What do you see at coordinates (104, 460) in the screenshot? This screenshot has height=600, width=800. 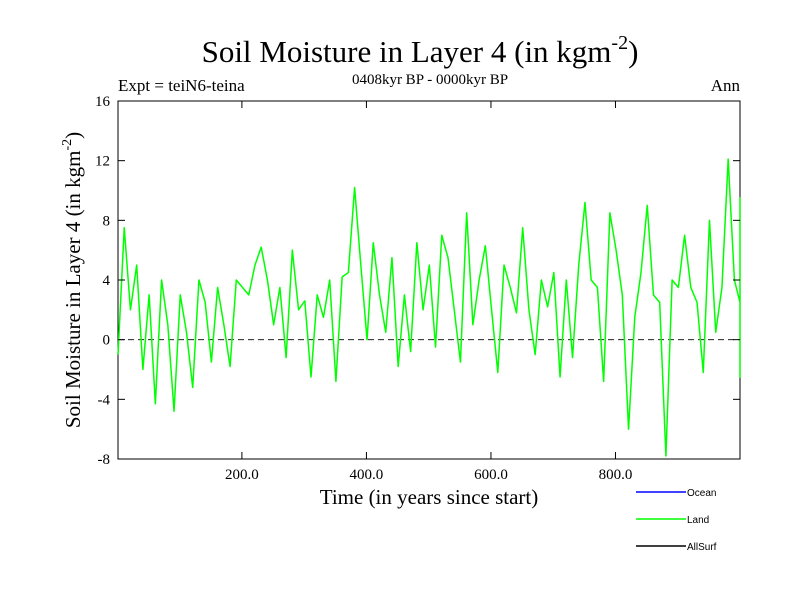 I see `y-tick-label: -8` at bounding box center [104, 460].